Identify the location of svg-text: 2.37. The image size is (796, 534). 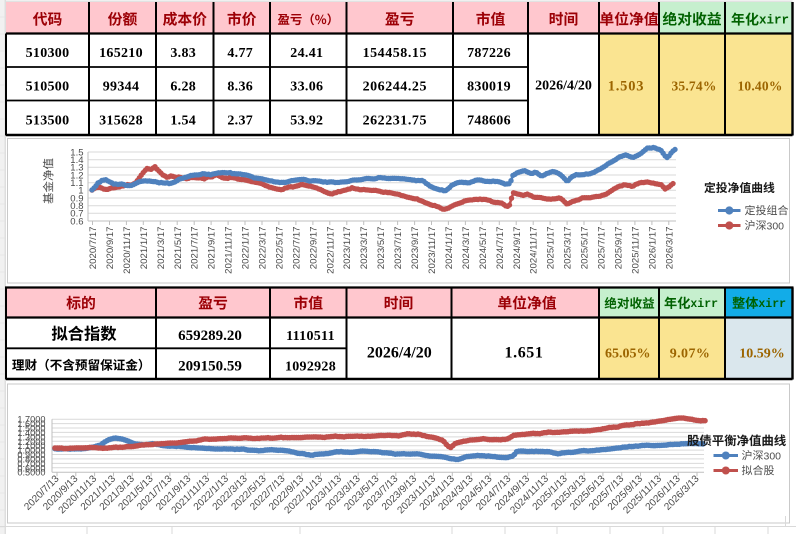
(240, 120).